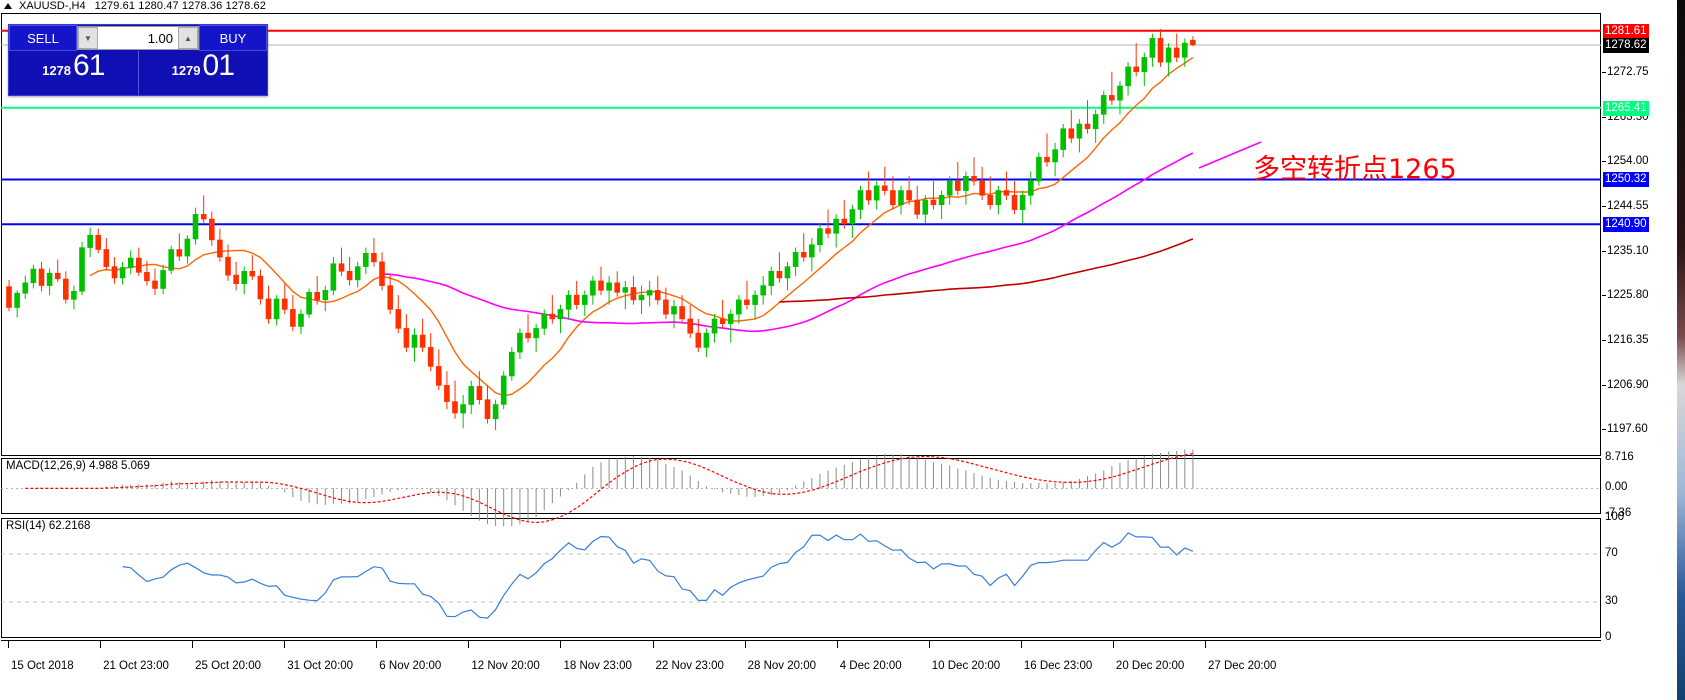 This screenshot has width=1685, height=700. I want to click on macd-tick-label: 0.00, so click(1616, 487).